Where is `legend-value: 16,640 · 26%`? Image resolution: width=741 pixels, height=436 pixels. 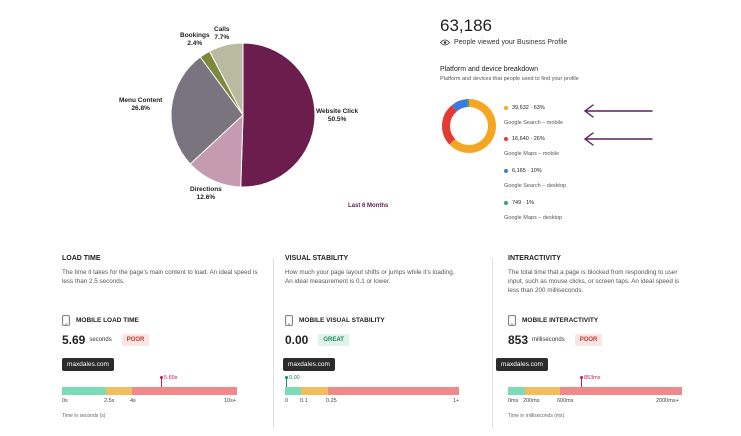
legend-value: 16,640 · 26% is located at coordinates (528, 138).